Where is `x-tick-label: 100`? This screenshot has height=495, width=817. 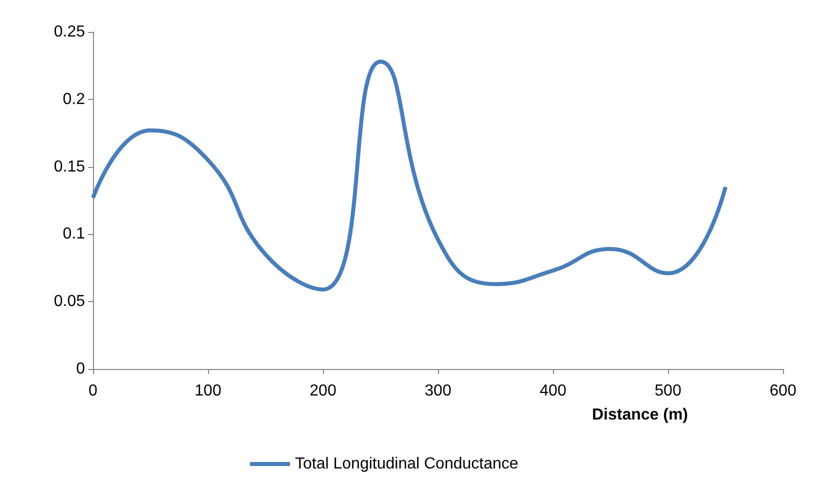
x-tick-label: 100 is located at coordinates (208, 391).